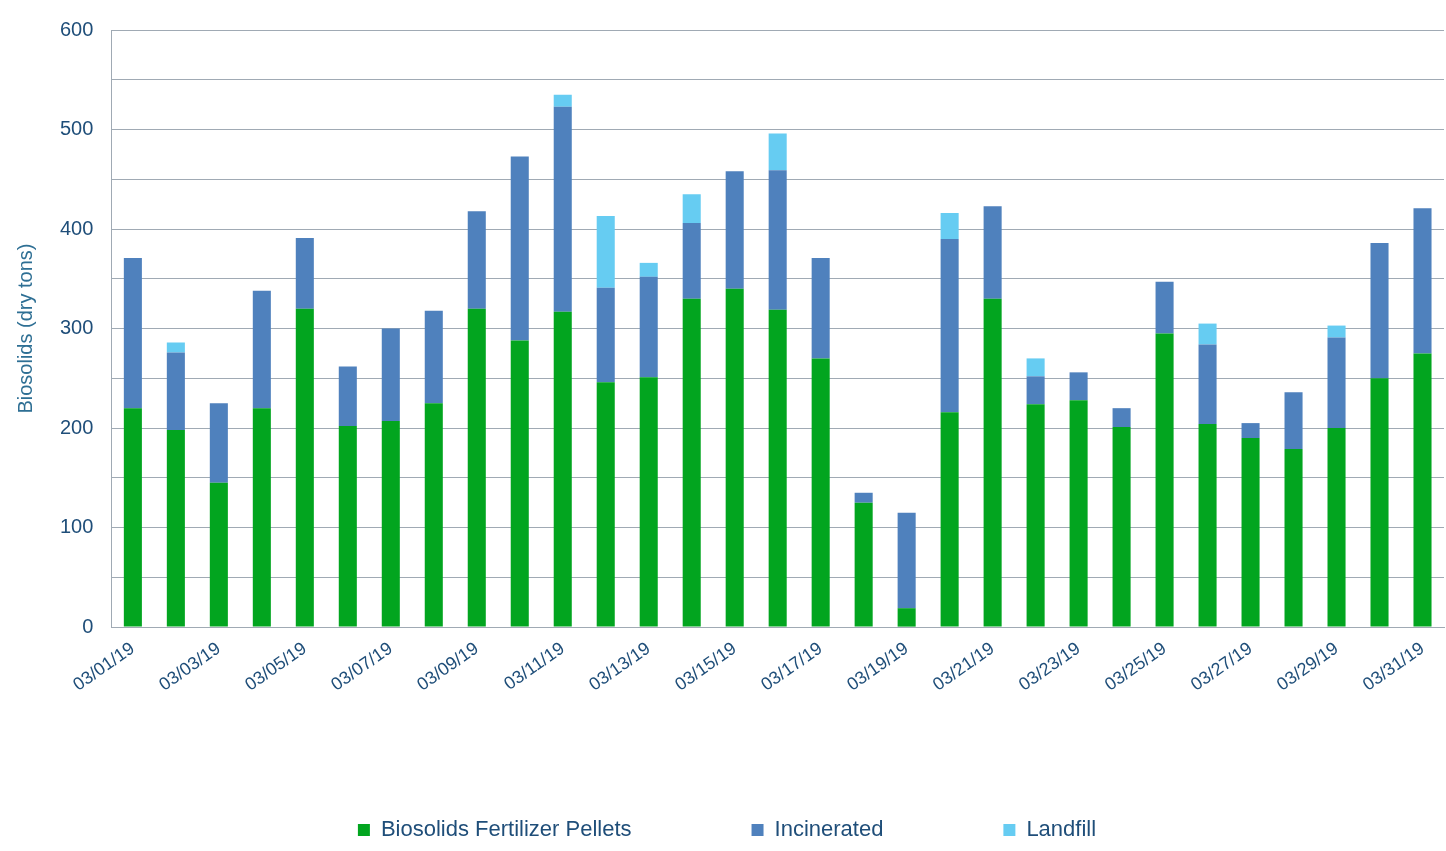 This screenshot has height=851, width=1446. I want to click on y-tick-label: 100, so click(76, 526).